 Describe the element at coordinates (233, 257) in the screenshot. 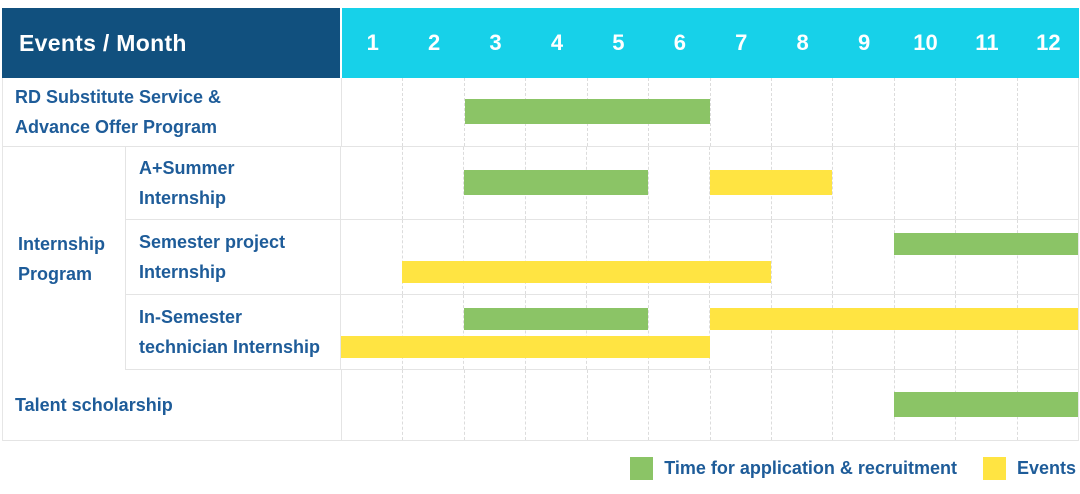

I see `subrow-label-cell: Semester project Internship` at that location.